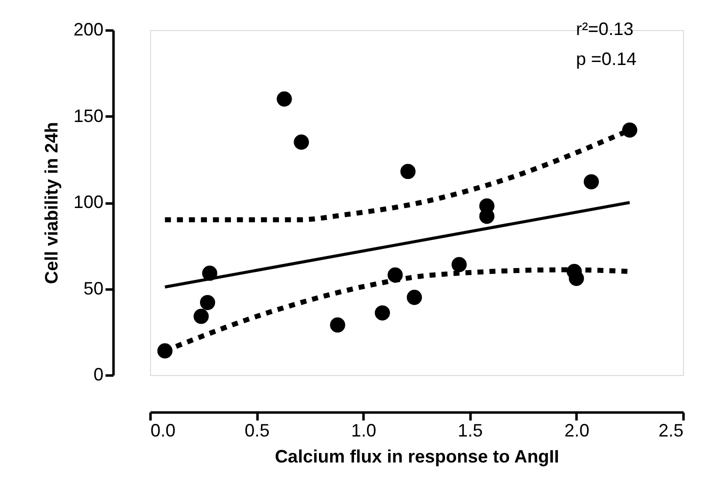 This screenshot has width=707, height=493. What do you see at coordinates (417, 456) in the screenshot?
I see `x-axis-title: Calcium flux in response to AngII` at bounding box center [417, 456].